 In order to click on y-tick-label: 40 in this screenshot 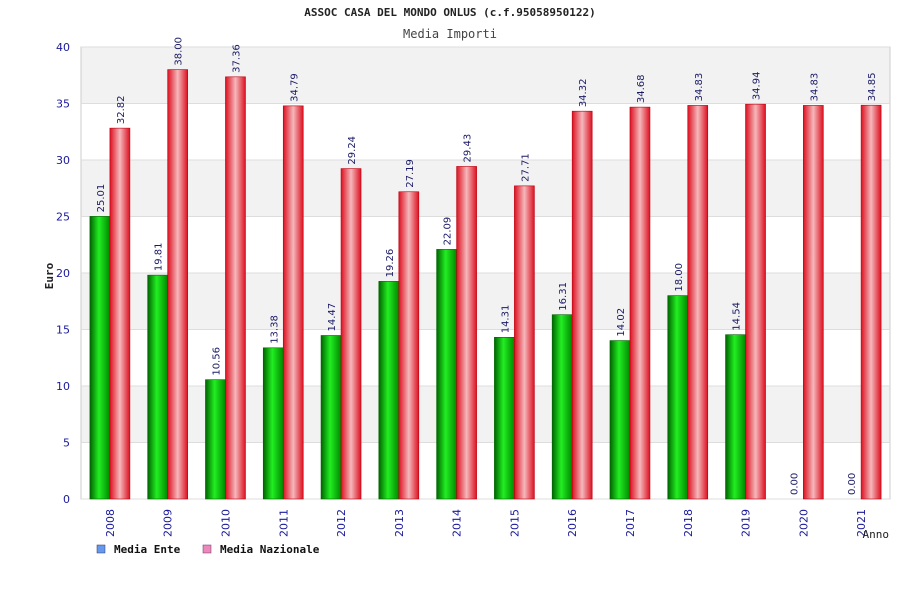, I will do `click(63, 47)`.